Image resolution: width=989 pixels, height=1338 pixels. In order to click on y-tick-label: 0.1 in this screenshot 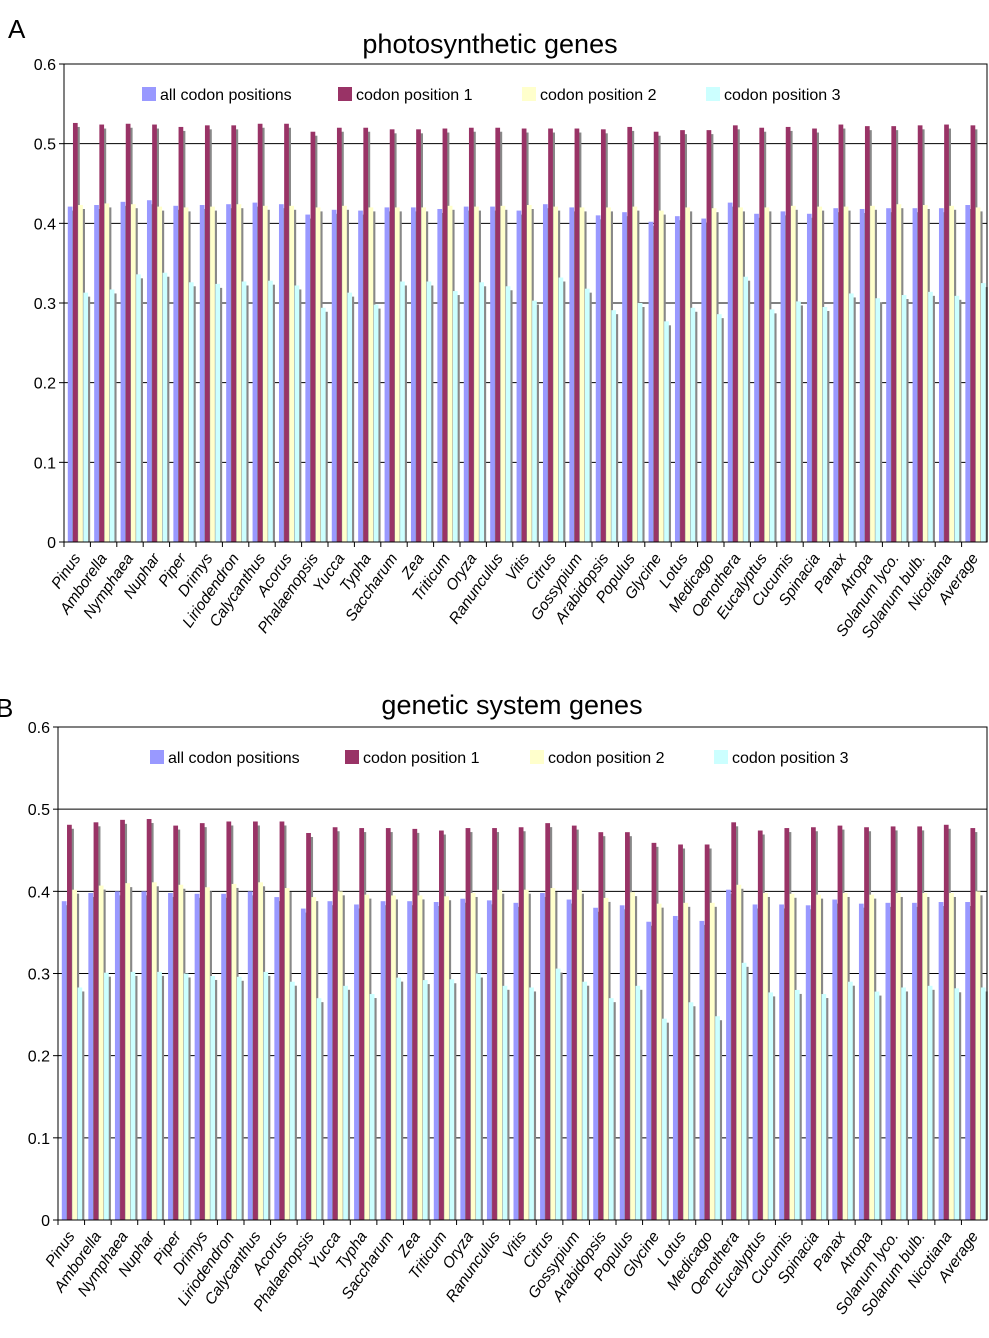, I will do `click(39, 1139)`.